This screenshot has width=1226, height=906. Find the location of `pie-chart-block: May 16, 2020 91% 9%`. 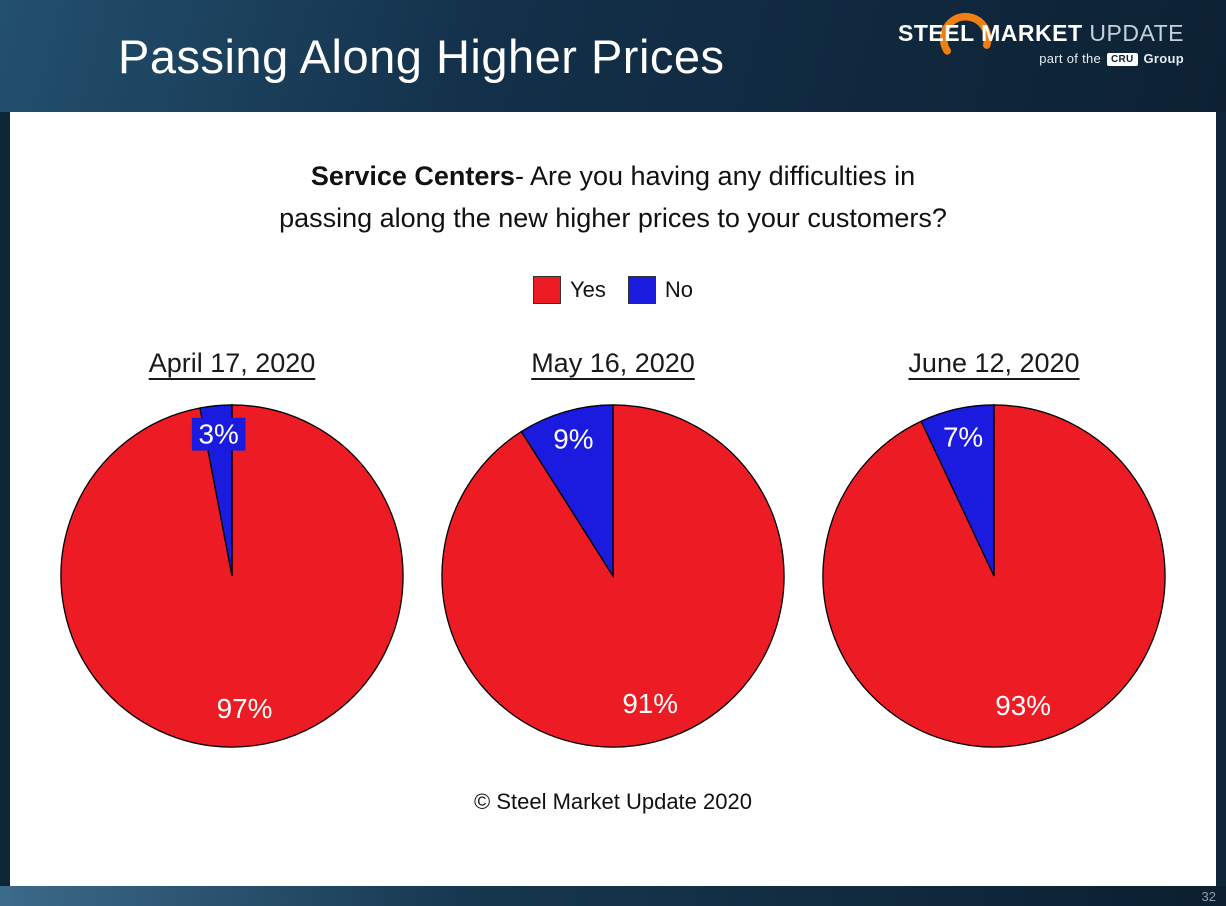

pie-chart-block: May 16, 2020 91% 9% is located at coordinates (613, 551).